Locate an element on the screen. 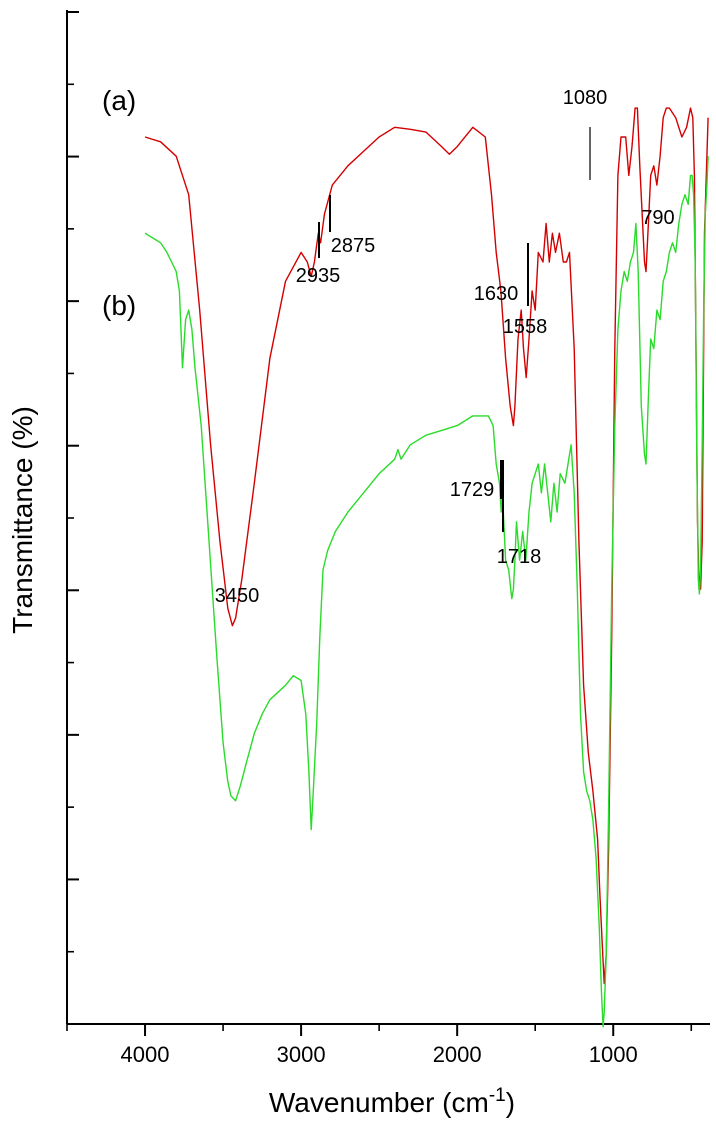 Image resolution: width=716 pixels, height=1136 pixels. series-a-label: (a) is located at coordinates (119, 100).